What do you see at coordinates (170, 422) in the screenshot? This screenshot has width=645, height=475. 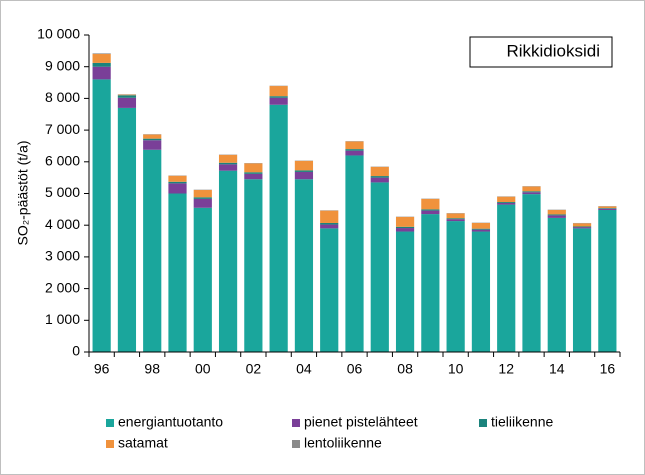 I see `legend-label: energiantuotanto` at bounding box center [170, 422].